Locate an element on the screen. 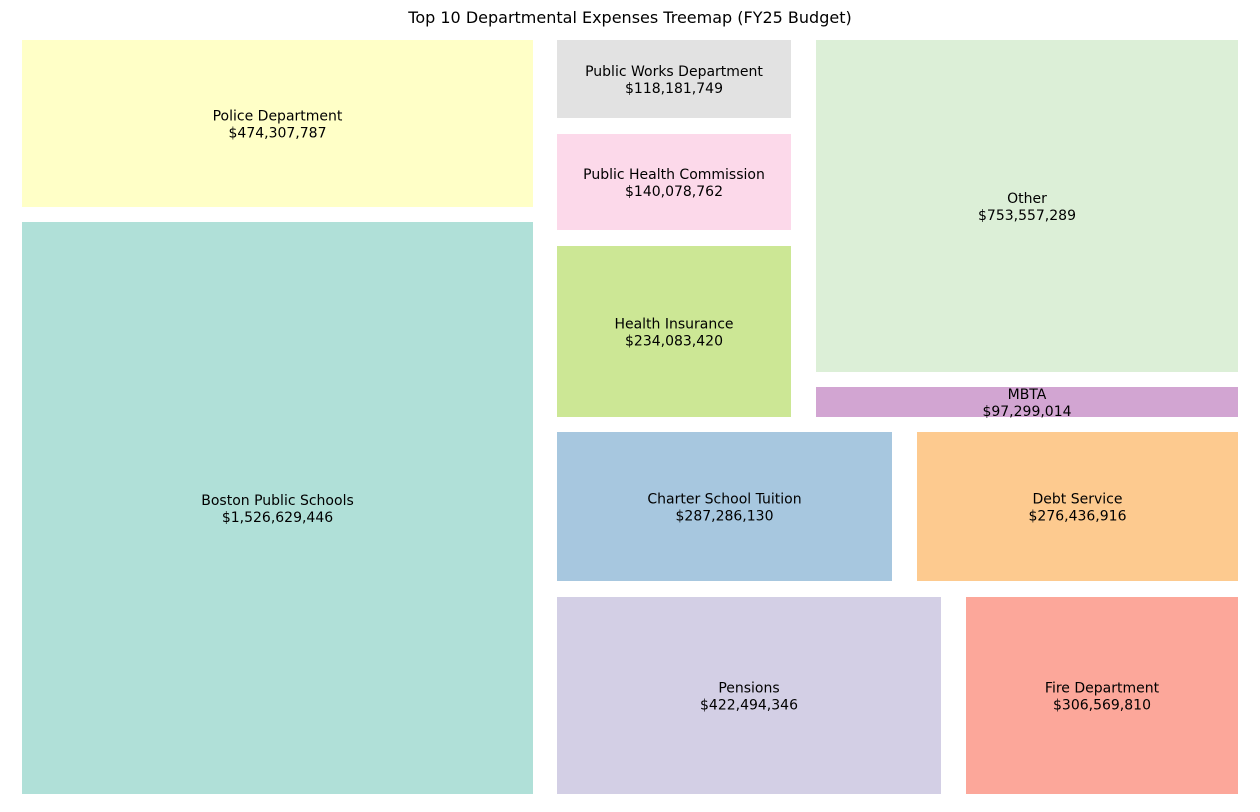  tile-name-police-department: Police Department is located at coordinates (278, 117).